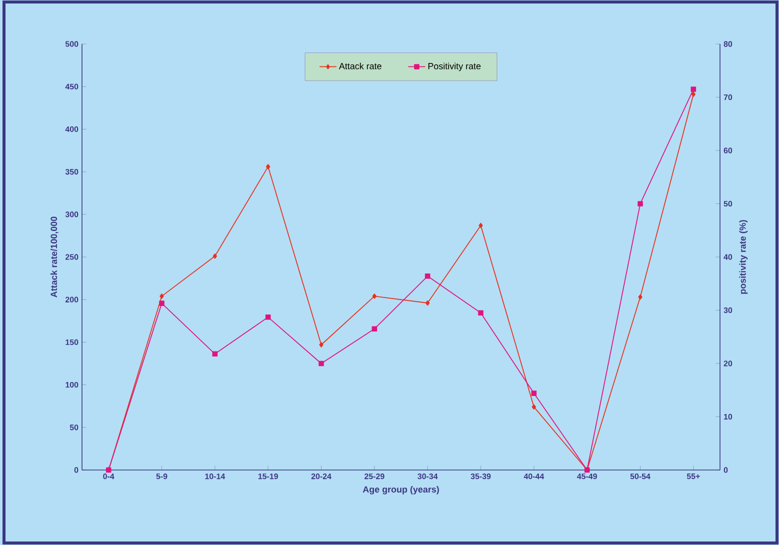 The height and width of the screenshot is (545, 779). What do you see at coordinates (743, 257) in the screenshot?
I see `y2-axis-title: positivity rate (%)` at bounding box center [743, 257].